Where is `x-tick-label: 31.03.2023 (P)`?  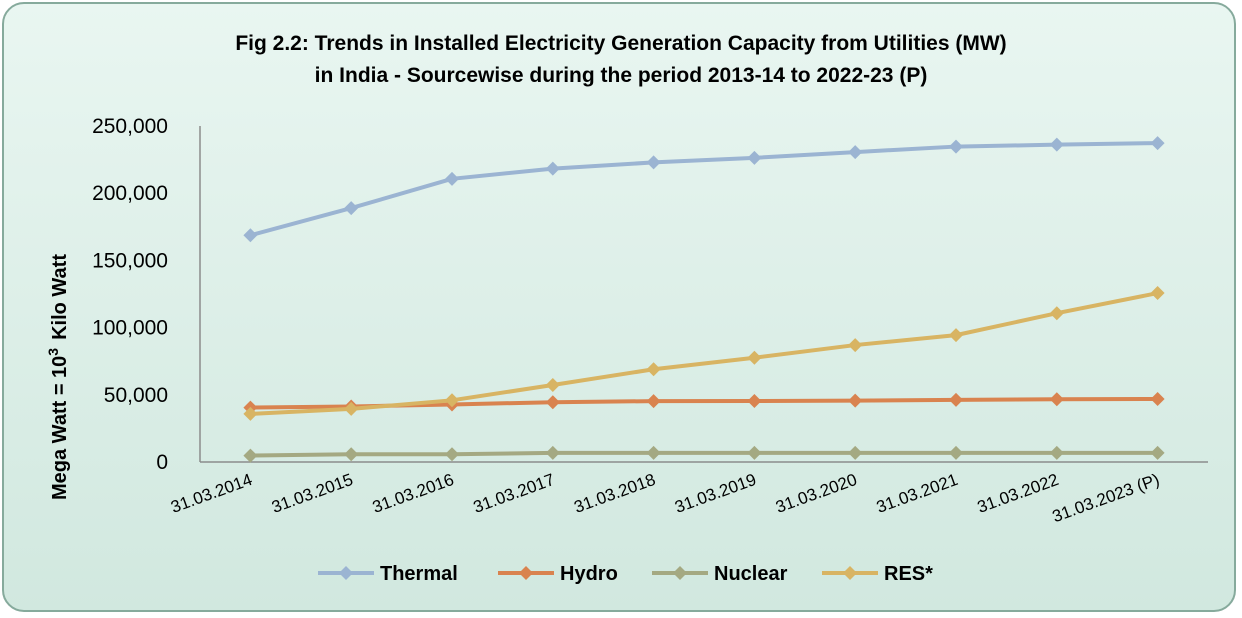
x-tick-label: 31.03.2023 (P) is located at coordinates (1106, 498).